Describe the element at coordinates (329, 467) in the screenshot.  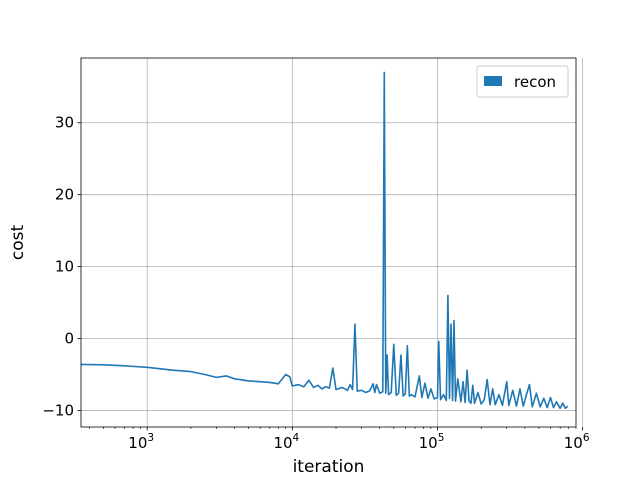
I see `x-axis-label: iteration` at that location.